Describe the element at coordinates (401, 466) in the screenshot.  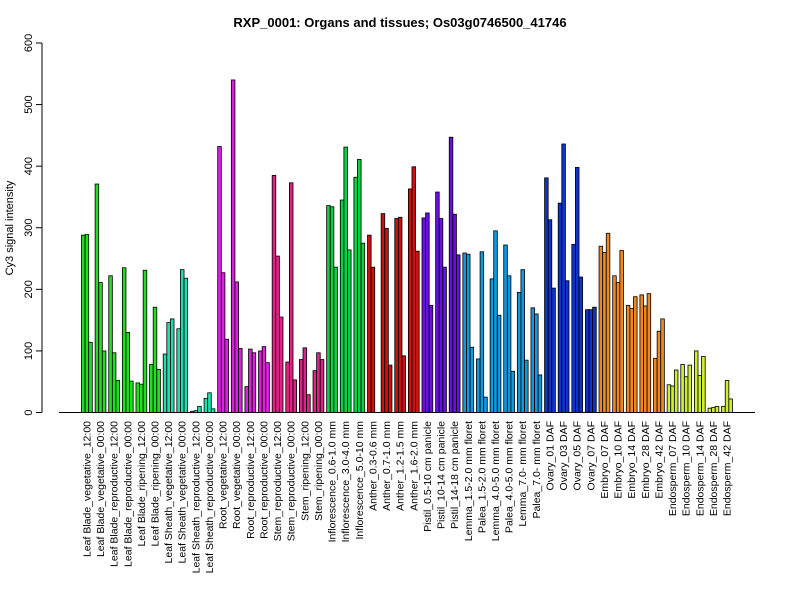
I see `category-label: Anther_1.2-1.5 mm` at that location.